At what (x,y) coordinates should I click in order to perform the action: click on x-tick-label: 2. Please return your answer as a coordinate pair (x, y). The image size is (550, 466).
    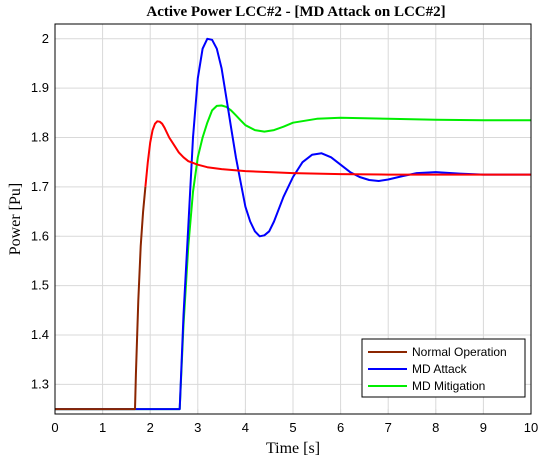
    Looking at the image, I should click on (150, 427).